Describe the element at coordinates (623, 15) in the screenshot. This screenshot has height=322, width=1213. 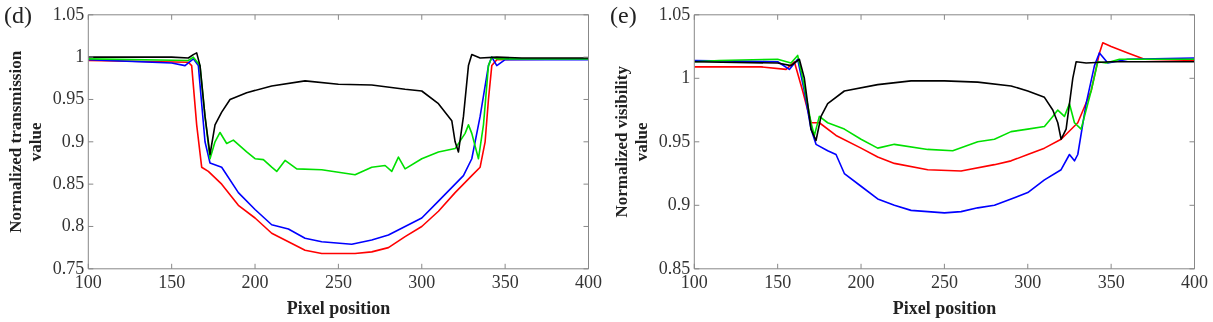
I see `chart-title: (e)` at that location.